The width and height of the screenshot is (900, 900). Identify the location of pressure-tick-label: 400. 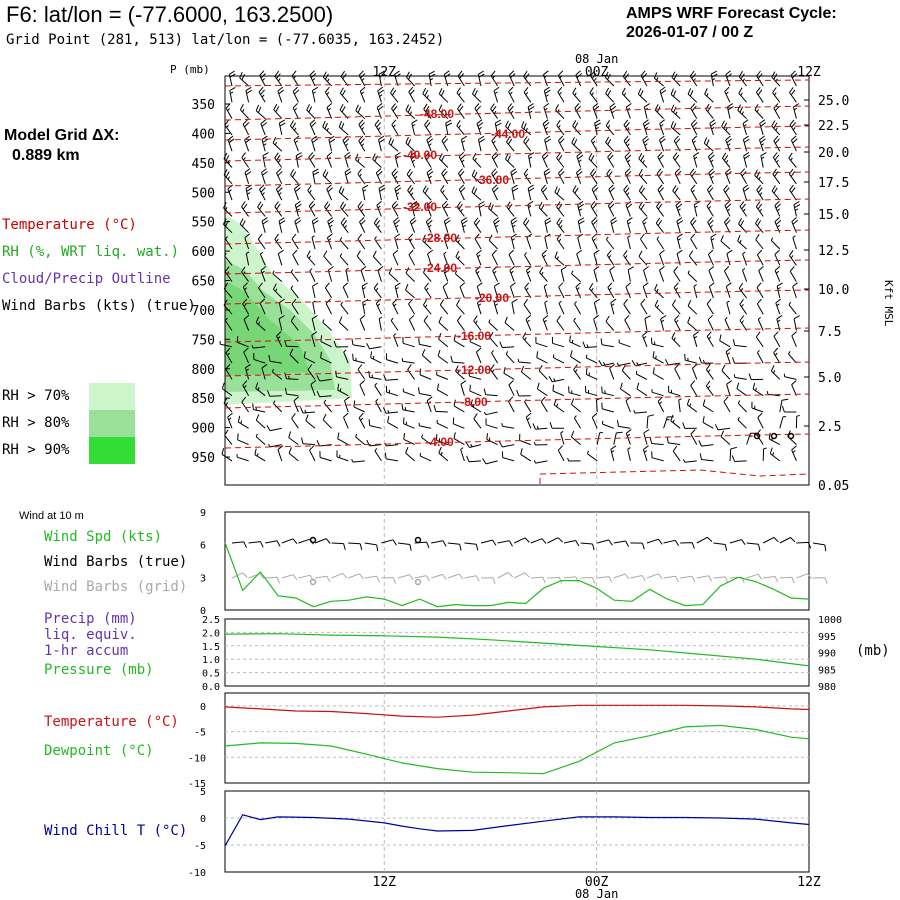
(203, 134).